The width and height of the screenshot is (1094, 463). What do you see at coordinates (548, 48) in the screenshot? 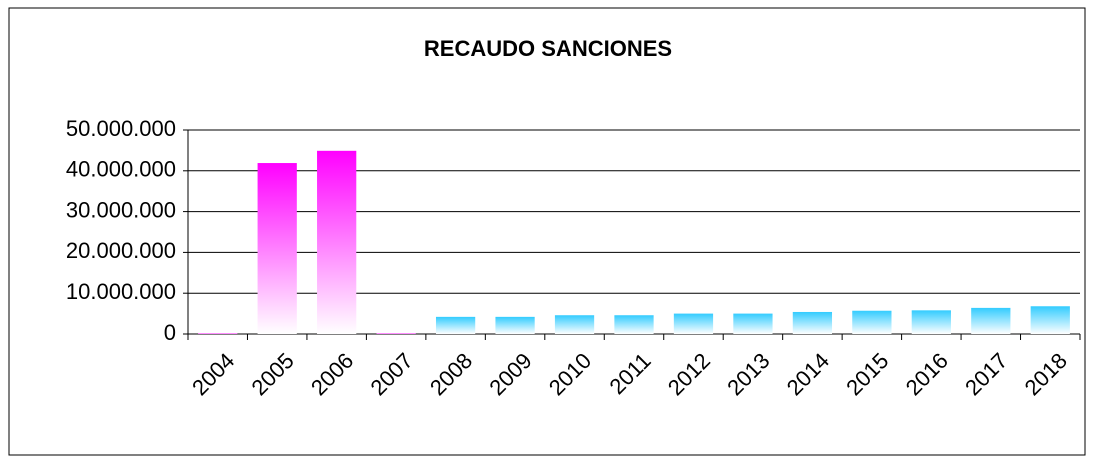
I see `chart-title: RECAUDO SANCIONES` at bounding box center [548, 48].